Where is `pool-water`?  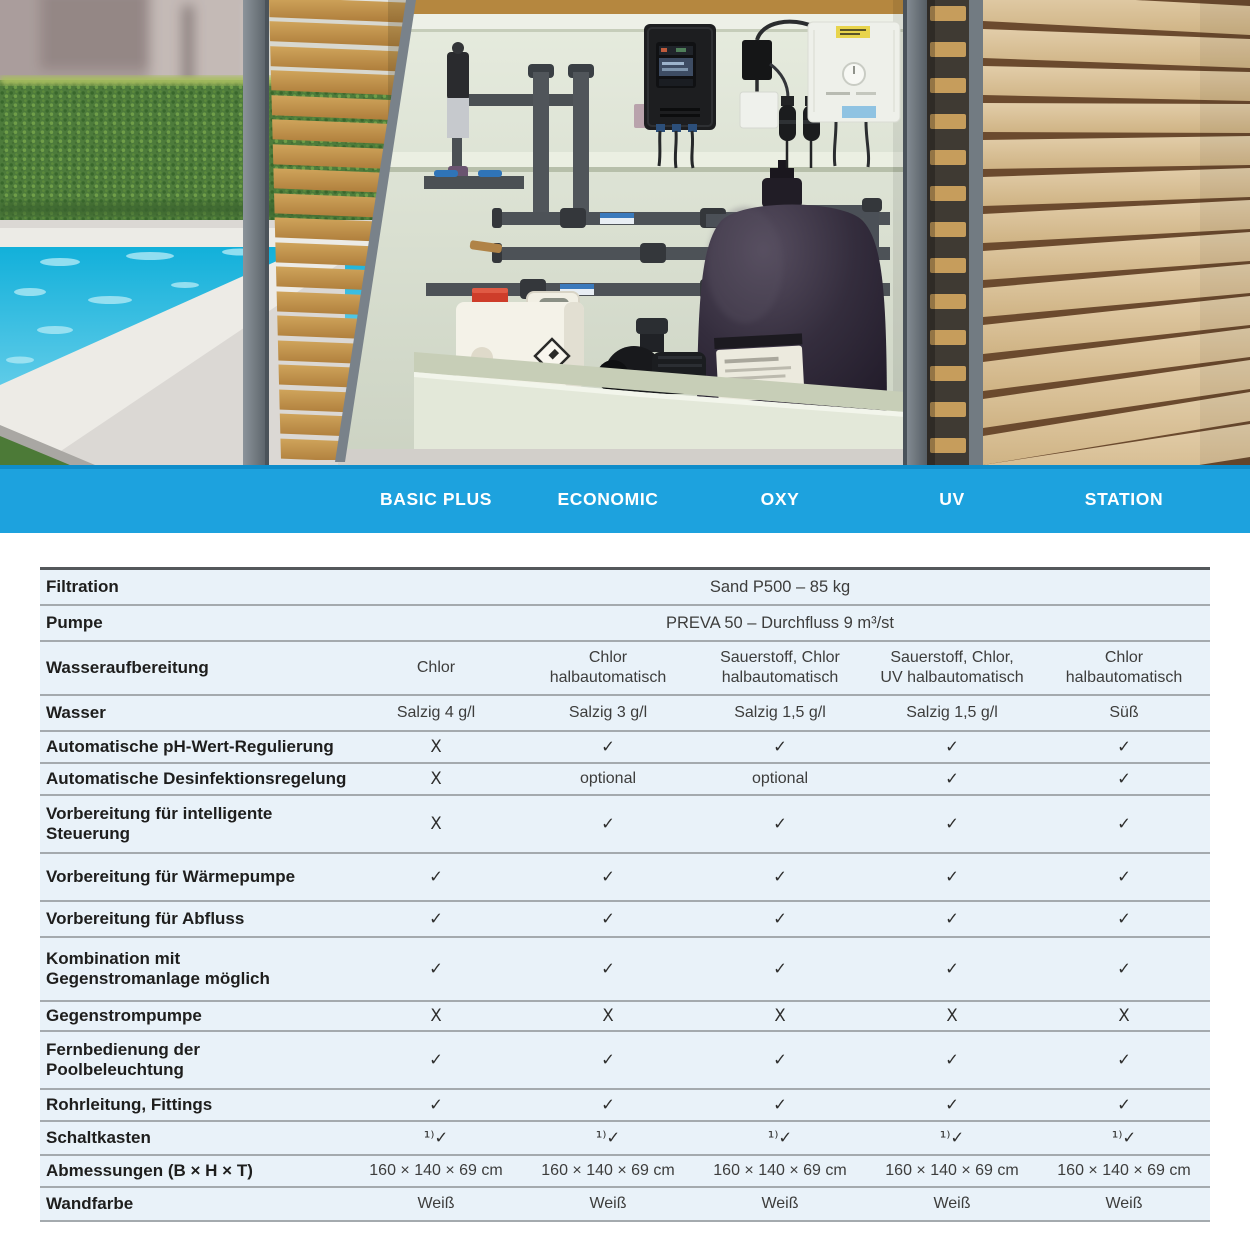 pool-water is located at coordinates (154, 316).